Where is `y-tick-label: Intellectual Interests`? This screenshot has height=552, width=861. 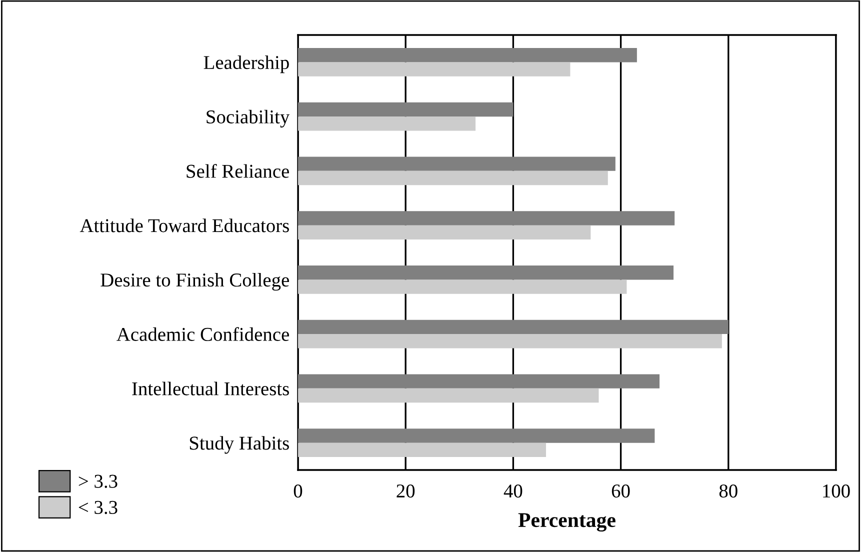
y-tick-label: Intellectual Interests is located at coordinates (210, 389).